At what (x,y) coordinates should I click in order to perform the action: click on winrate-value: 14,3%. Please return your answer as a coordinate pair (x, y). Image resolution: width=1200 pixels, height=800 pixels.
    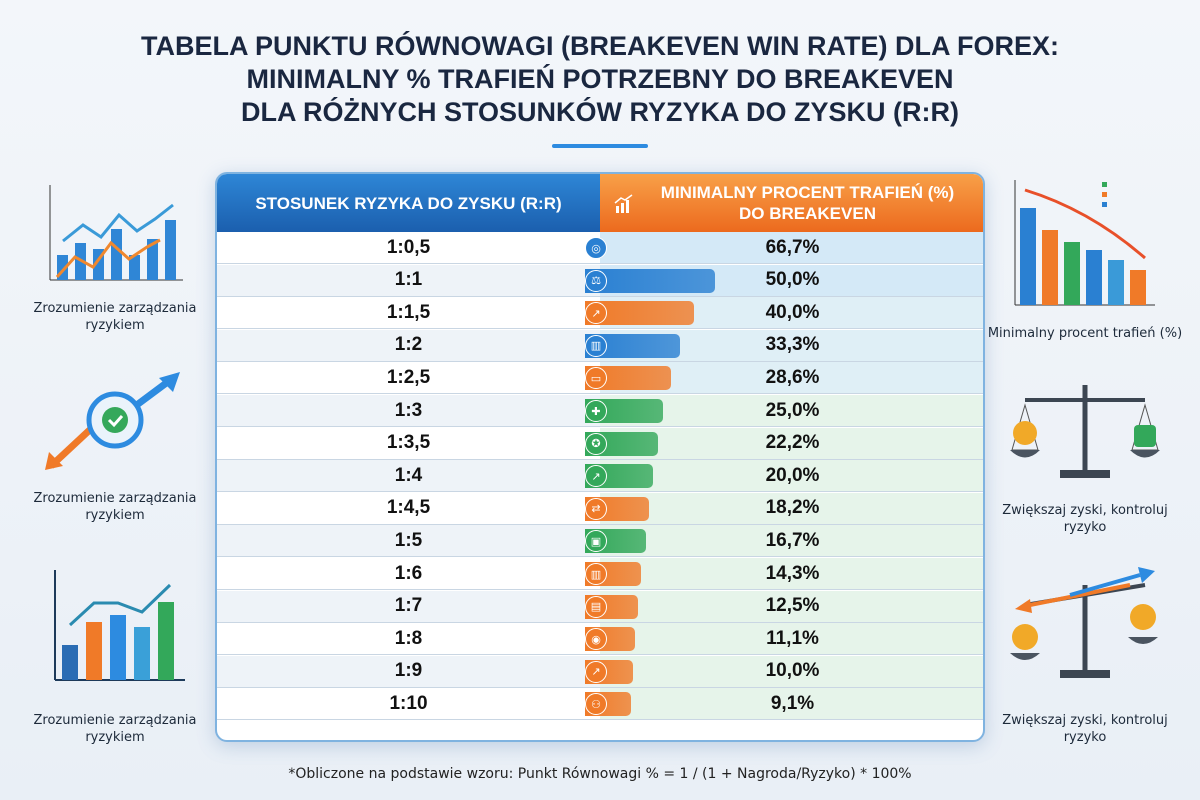
    Looking at the image, I should click on (792, 573).